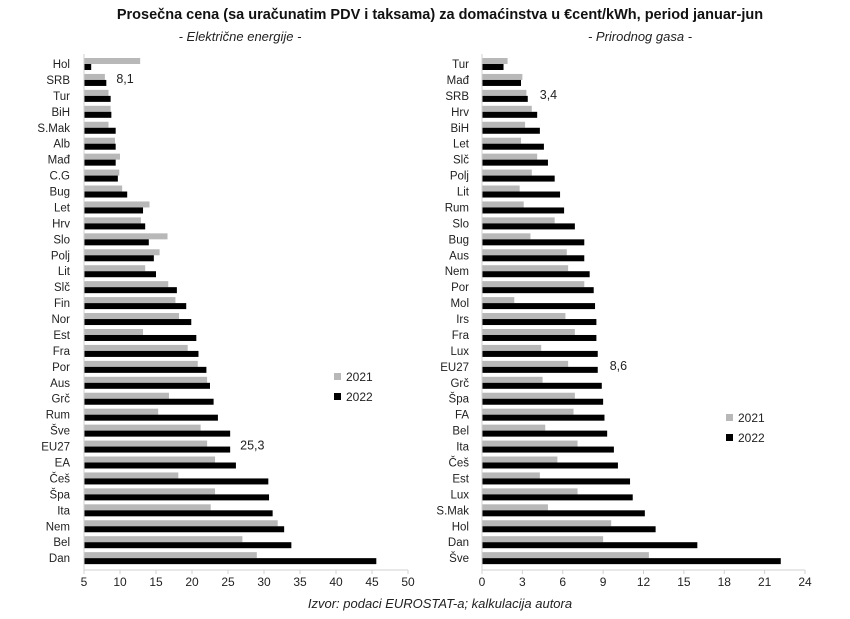 This screenshot has width=850, height=619. Describe the element at coordinates (765, 582) in the screenshot. I see `x-tick-label: 21` at that location.